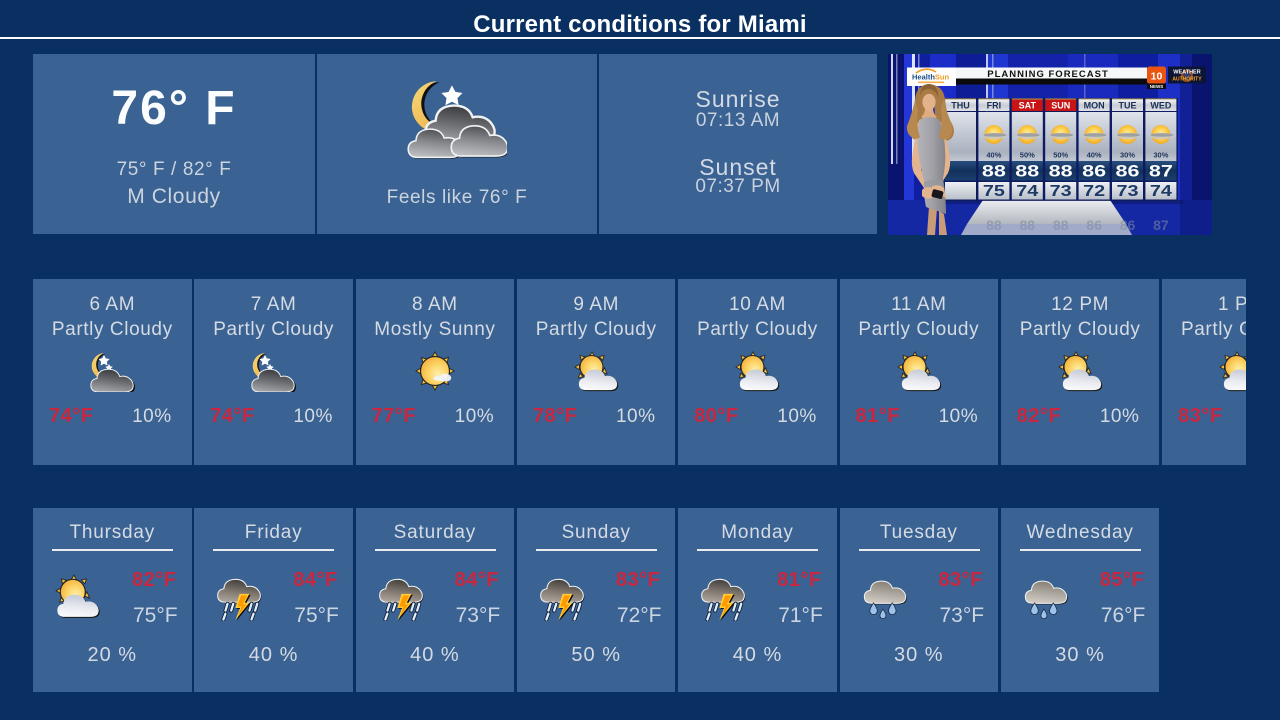 This screenshot has width=1280, height=720. Describe the element at coordinates (1094, 191) in the screenshot. I see `svg-text: 72` at that location.